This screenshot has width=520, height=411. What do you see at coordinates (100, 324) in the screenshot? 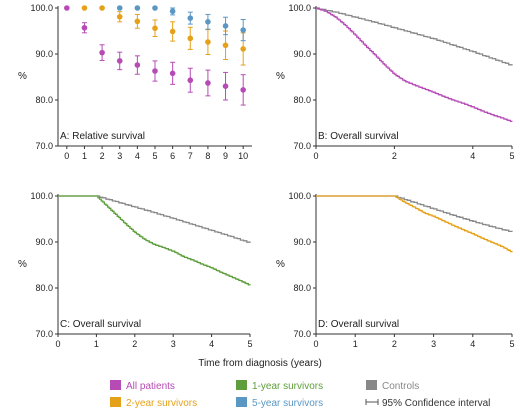
I see `panel-title: C: Overall survival` at bounding box center [100, 324].